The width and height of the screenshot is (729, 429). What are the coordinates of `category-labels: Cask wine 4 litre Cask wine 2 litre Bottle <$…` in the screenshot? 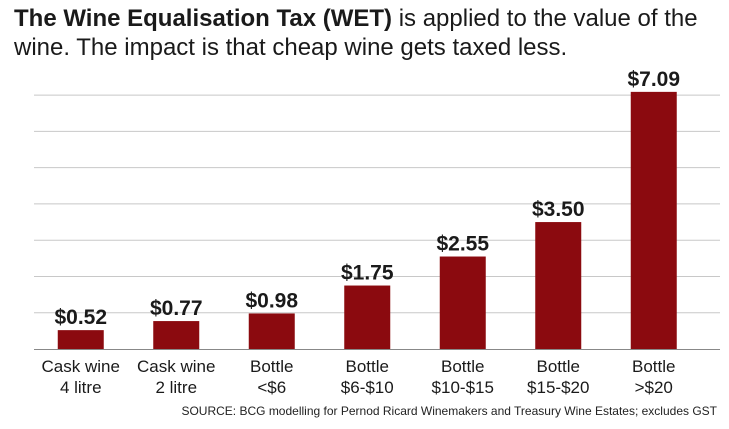 It's located at (359, 377).